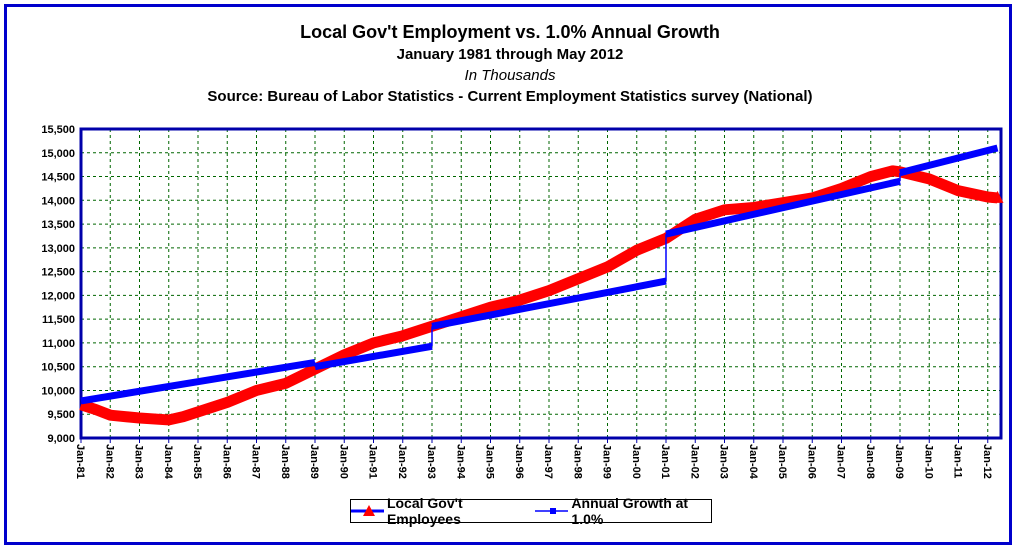  What do you see at coordinates (80, 461) in the screenshot?
I see `x-tick-label: Jan-81` at bounding box center [80, 461].